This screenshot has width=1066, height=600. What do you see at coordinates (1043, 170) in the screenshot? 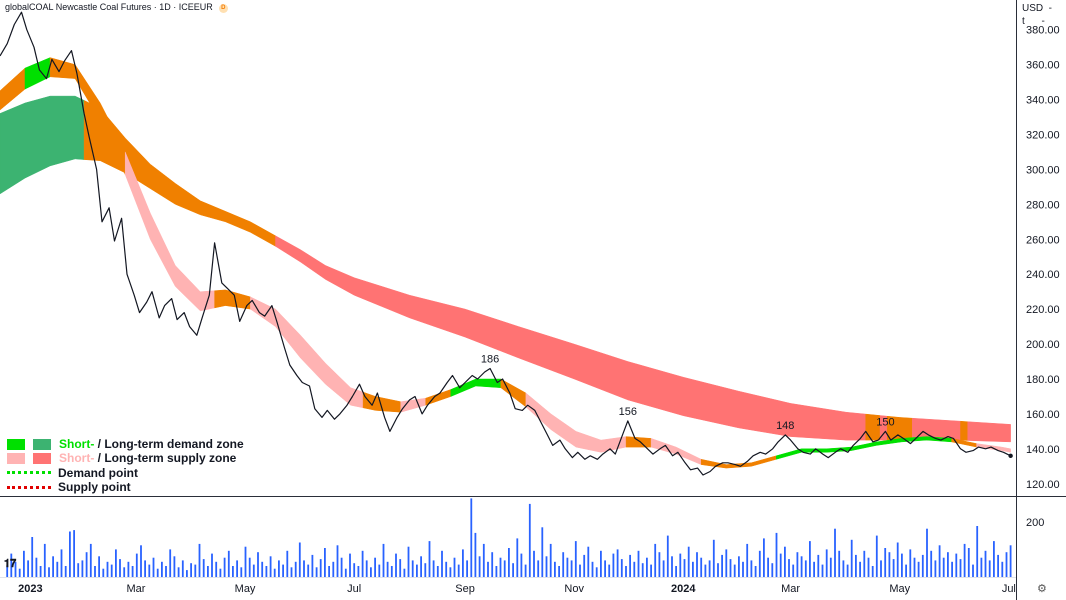
I see `y-tick-label: 300.00` at bounding box center [1043, 170].